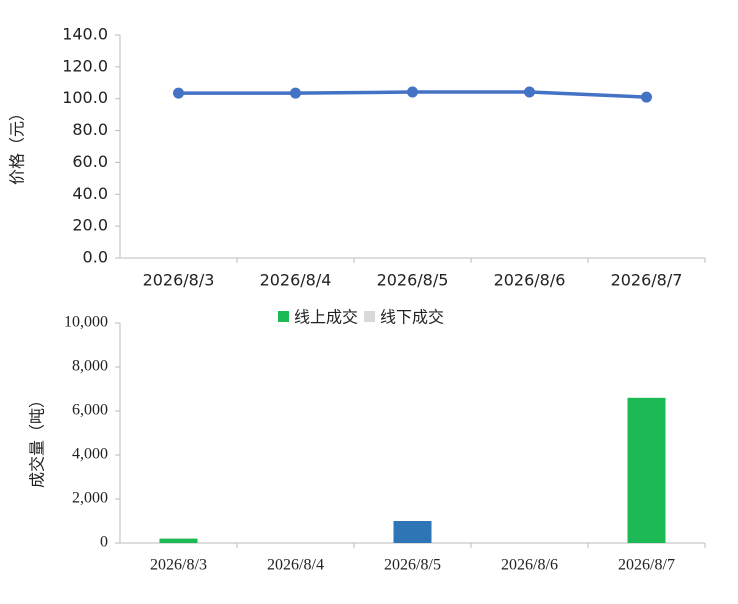  I want to click on y-tick-label: 80.0, so click(90, 129).